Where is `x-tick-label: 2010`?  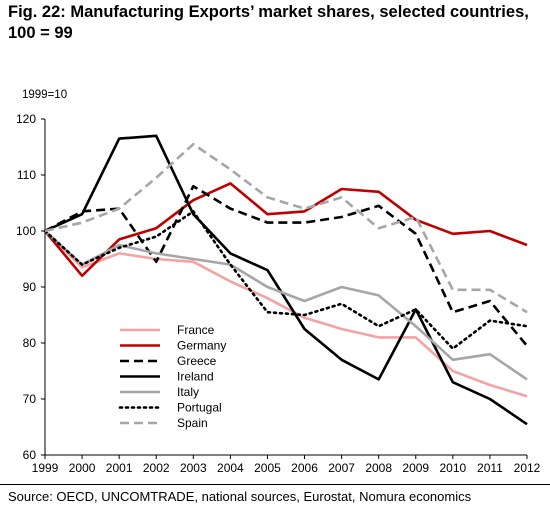 x-tick-label: 2010 is located at coordinates (452, 468).